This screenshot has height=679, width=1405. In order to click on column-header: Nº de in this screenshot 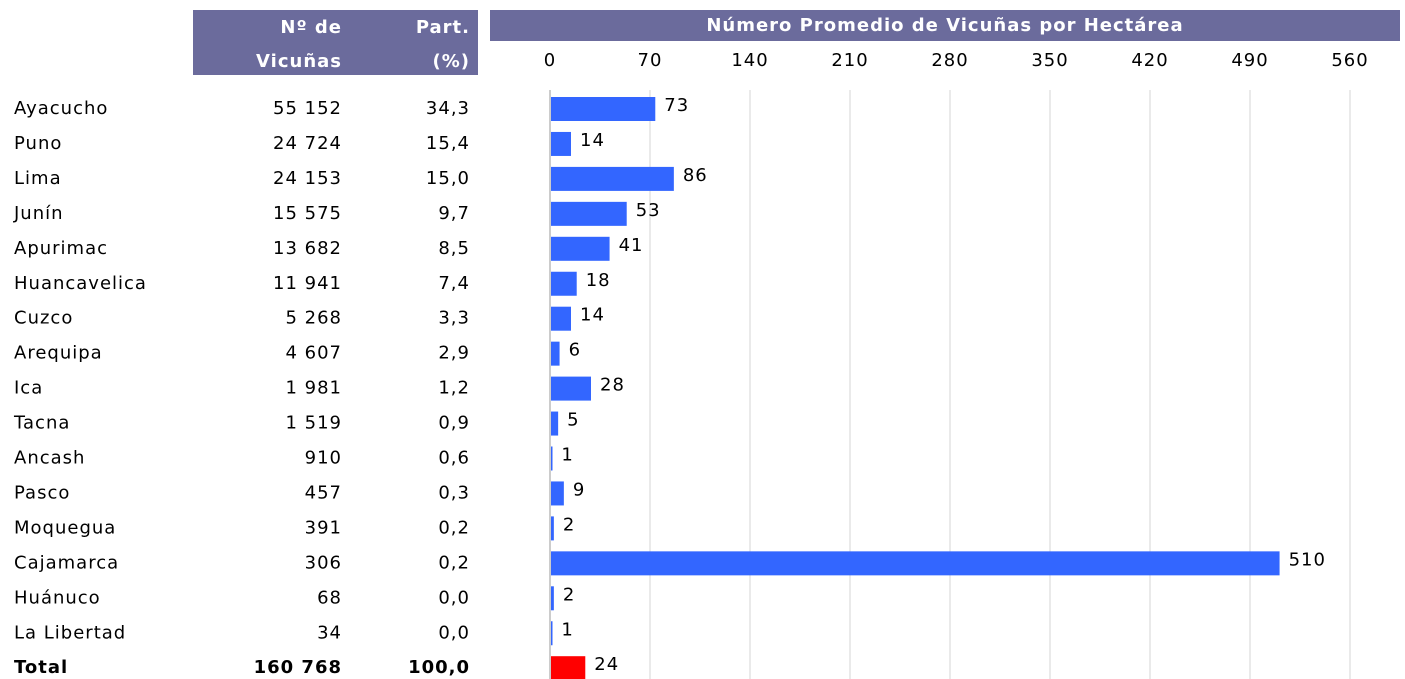, I will do `click(311, 27)`.